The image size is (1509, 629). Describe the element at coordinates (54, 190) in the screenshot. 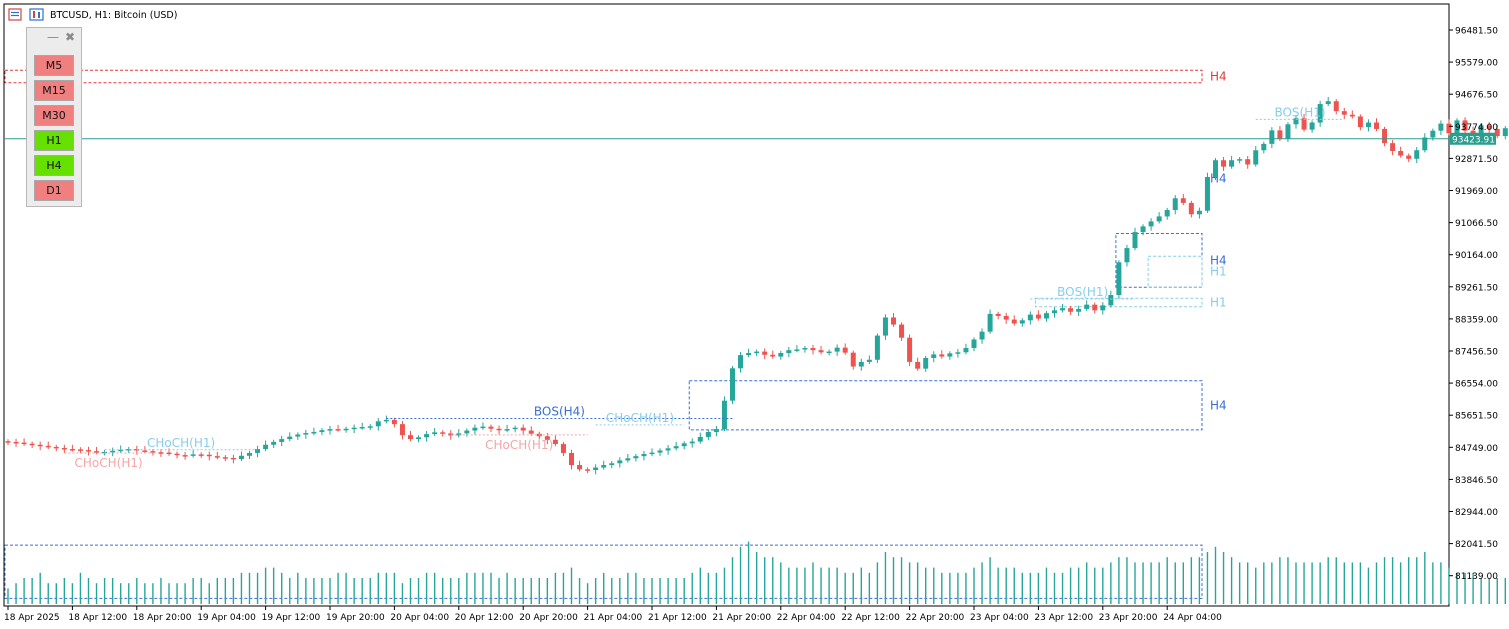

I see `tf-button-d1: D1` at that location.